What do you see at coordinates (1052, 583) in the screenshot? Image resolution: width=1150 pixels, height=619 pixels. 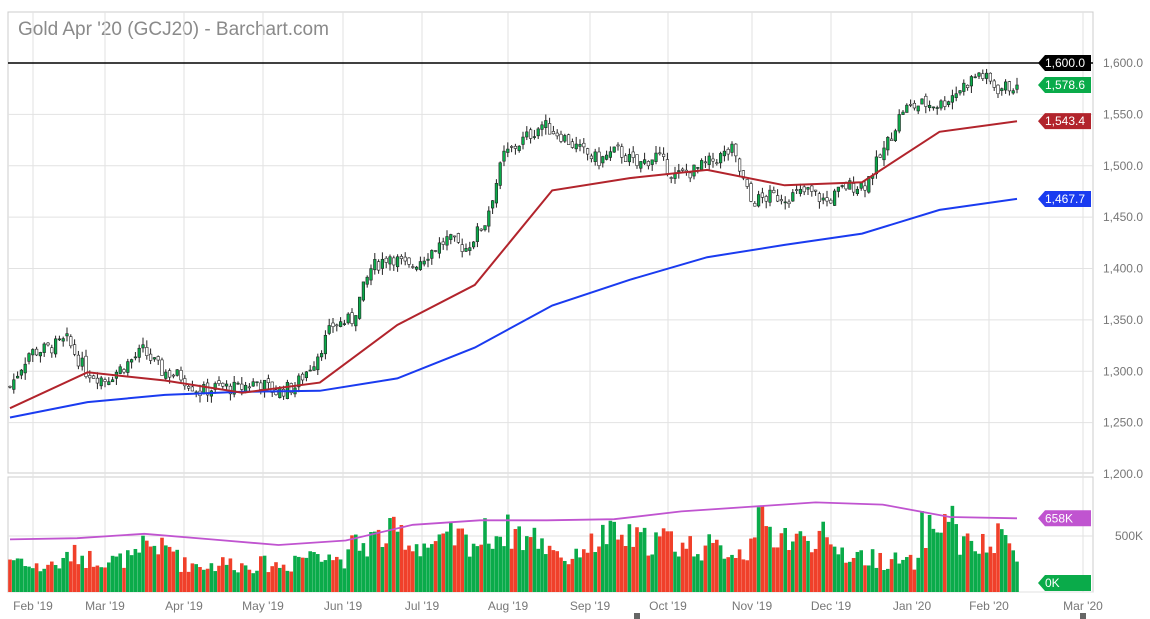 I see `volume-zero-tag-text: 0K` at bounding box center [1052, 583].